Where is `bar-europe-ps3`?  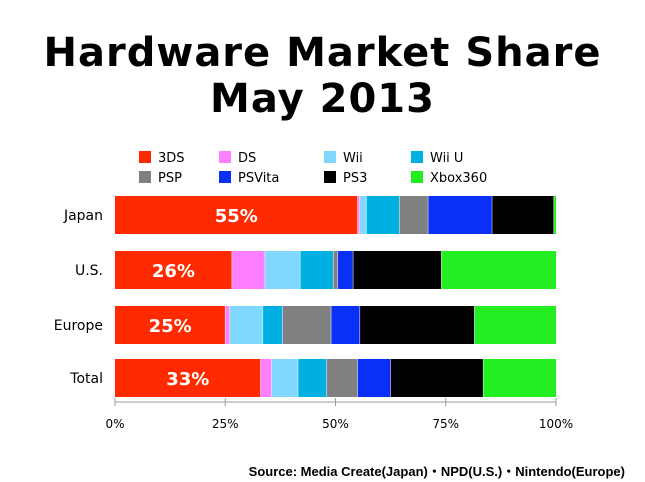
bar-europe-ps3 is located at coordinates (417, 325).